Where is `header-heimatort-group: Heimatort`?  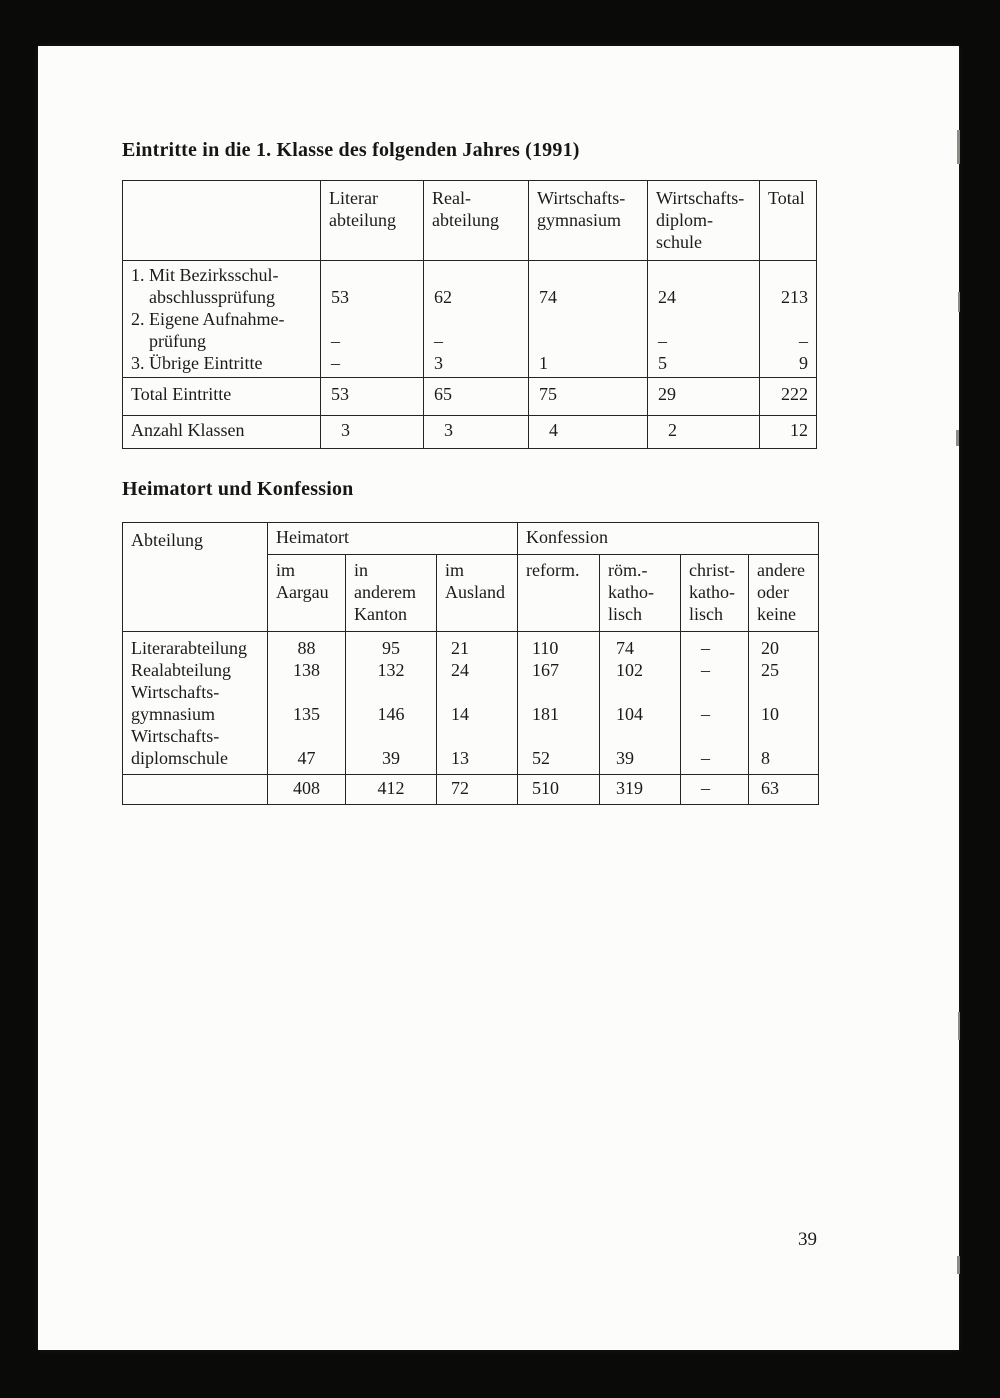
header-heimatort-group: Heimatort is located at coordinates (392, 538).